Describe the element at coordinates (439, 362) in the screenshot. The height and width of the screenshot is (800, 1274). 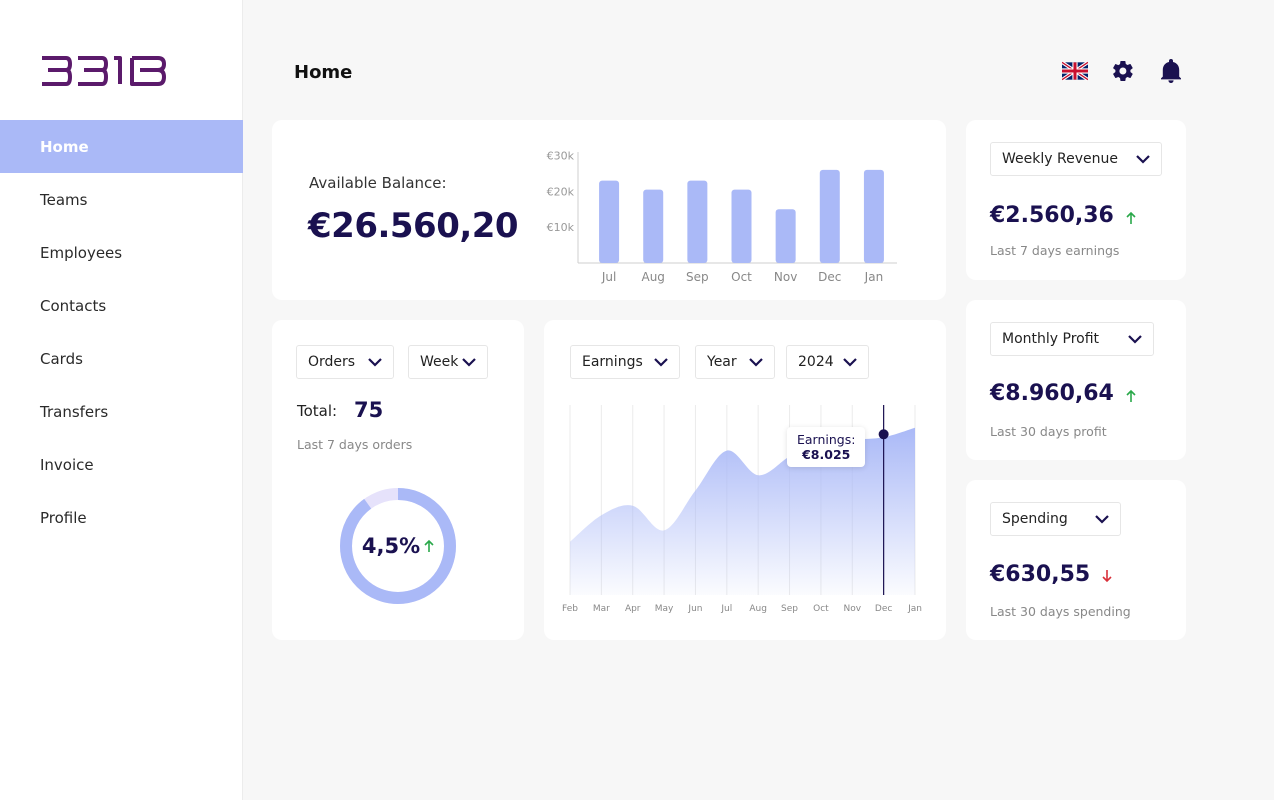
I see `orders-period-dropdown-label: Week` at that location.